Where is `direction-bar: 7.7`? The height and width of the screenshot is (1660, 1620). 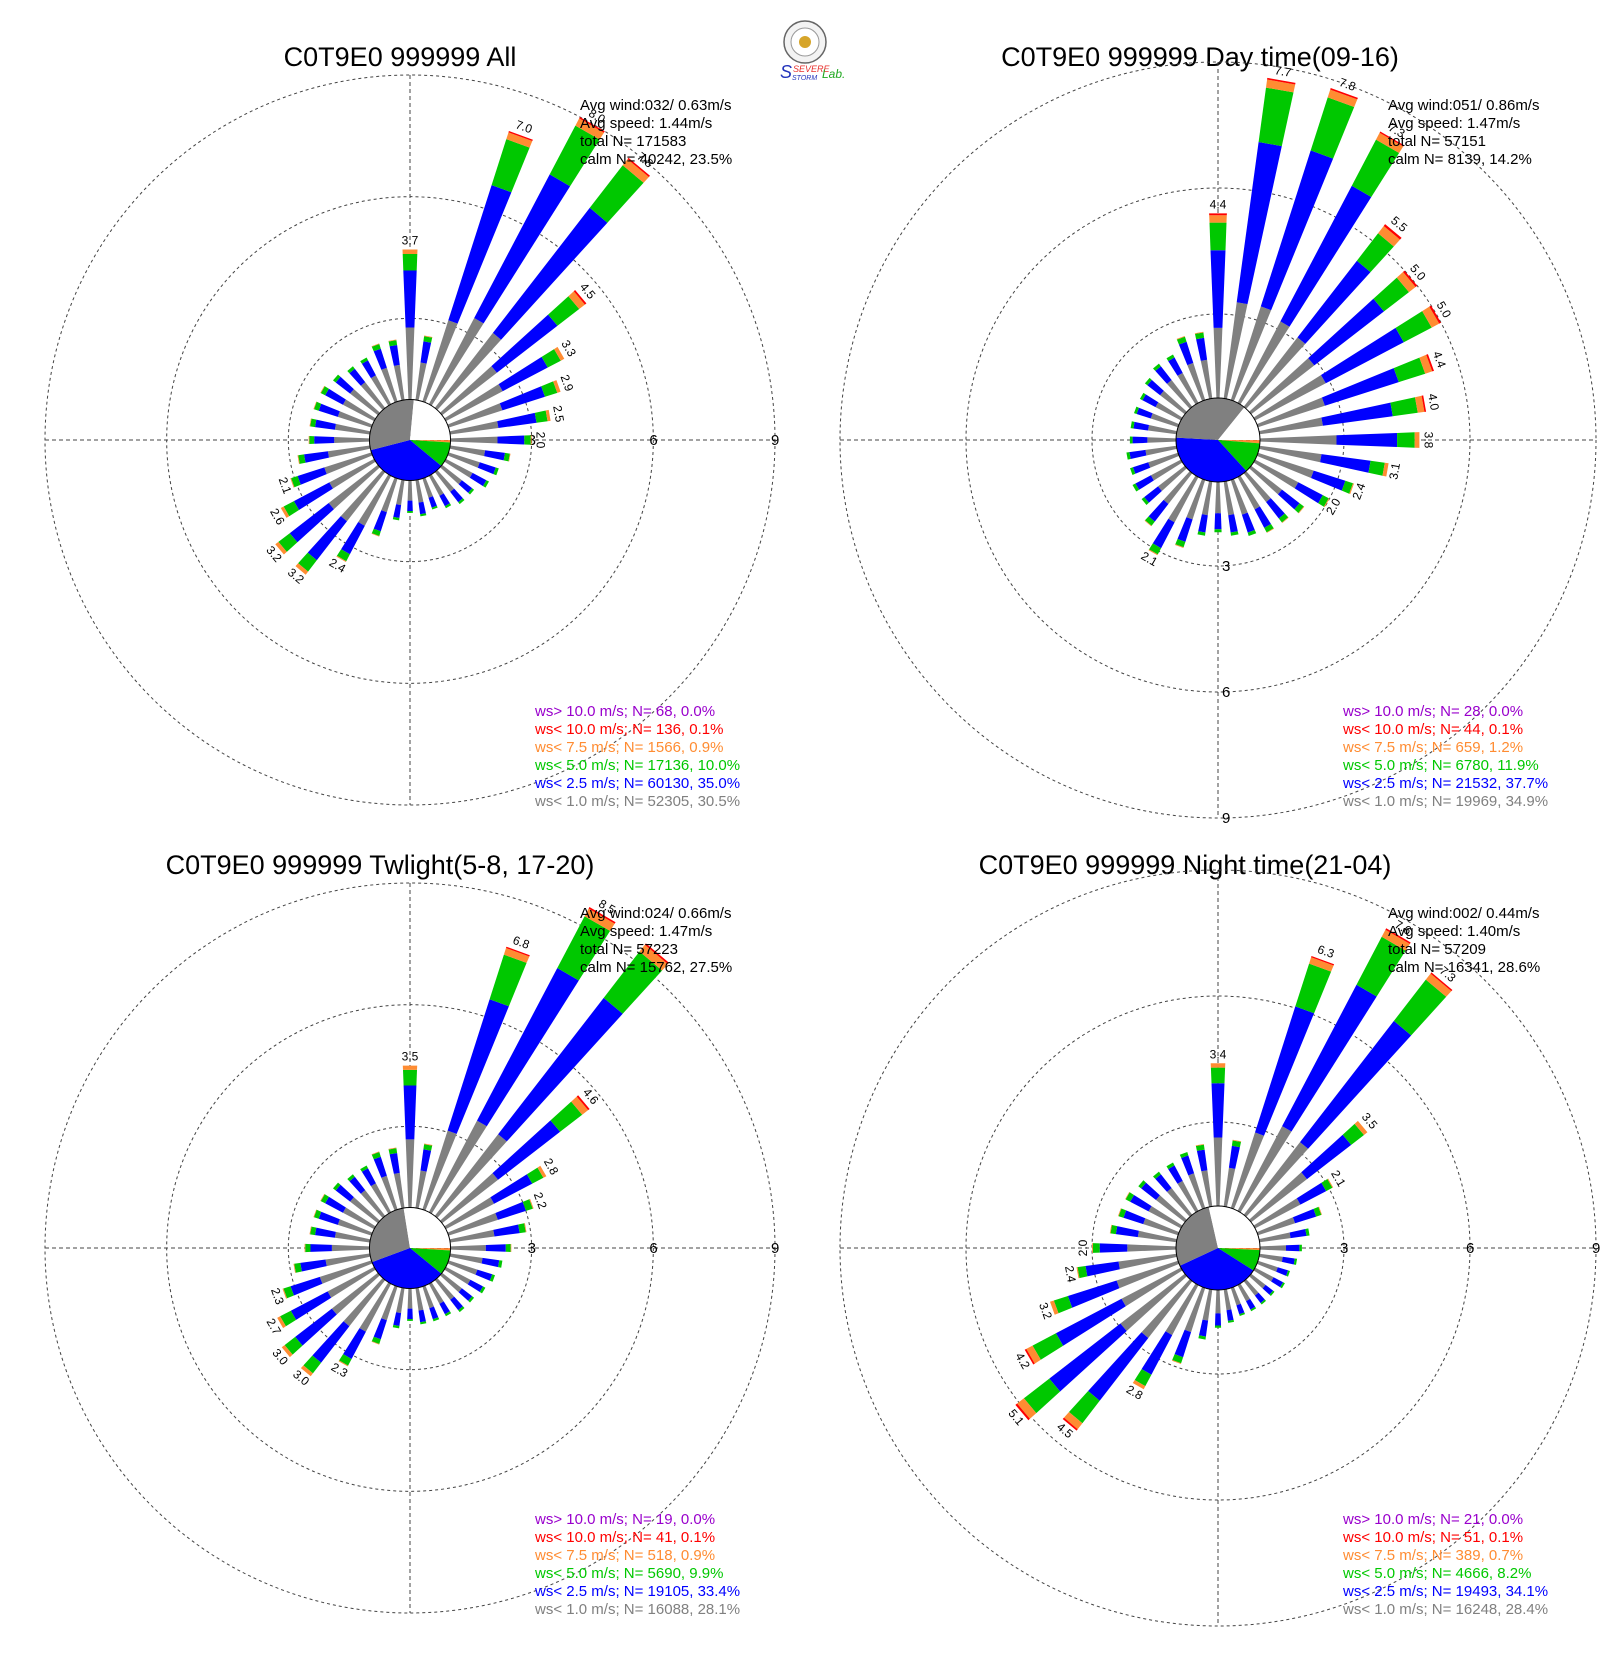 direction-bar: 7.7 is located at coordinates (1259, 231).